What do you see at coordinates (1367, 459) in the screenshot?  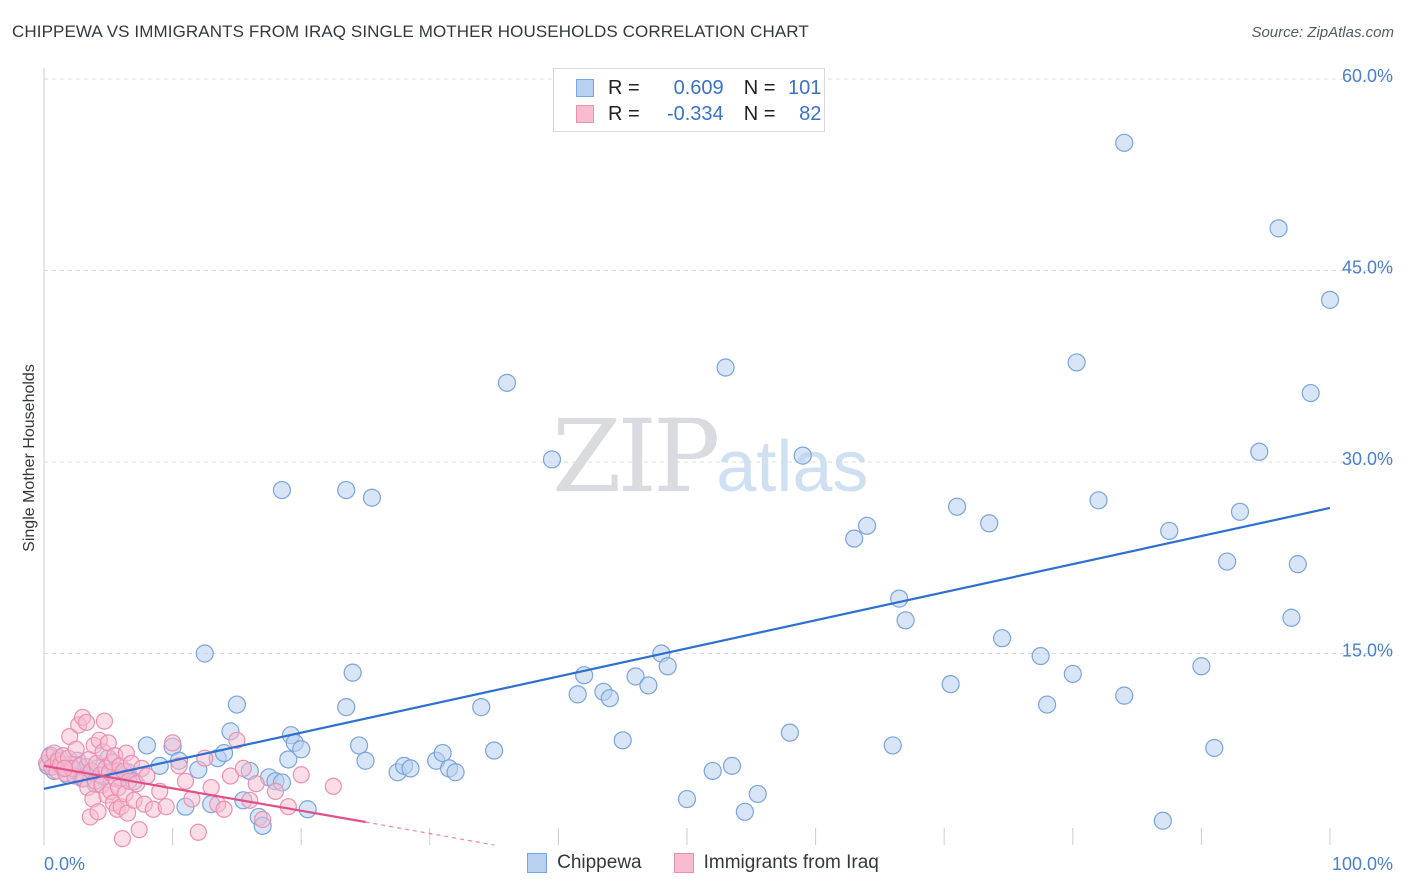 I see `y-tick-label: 30.0%` at bounding box center [1367, 459].